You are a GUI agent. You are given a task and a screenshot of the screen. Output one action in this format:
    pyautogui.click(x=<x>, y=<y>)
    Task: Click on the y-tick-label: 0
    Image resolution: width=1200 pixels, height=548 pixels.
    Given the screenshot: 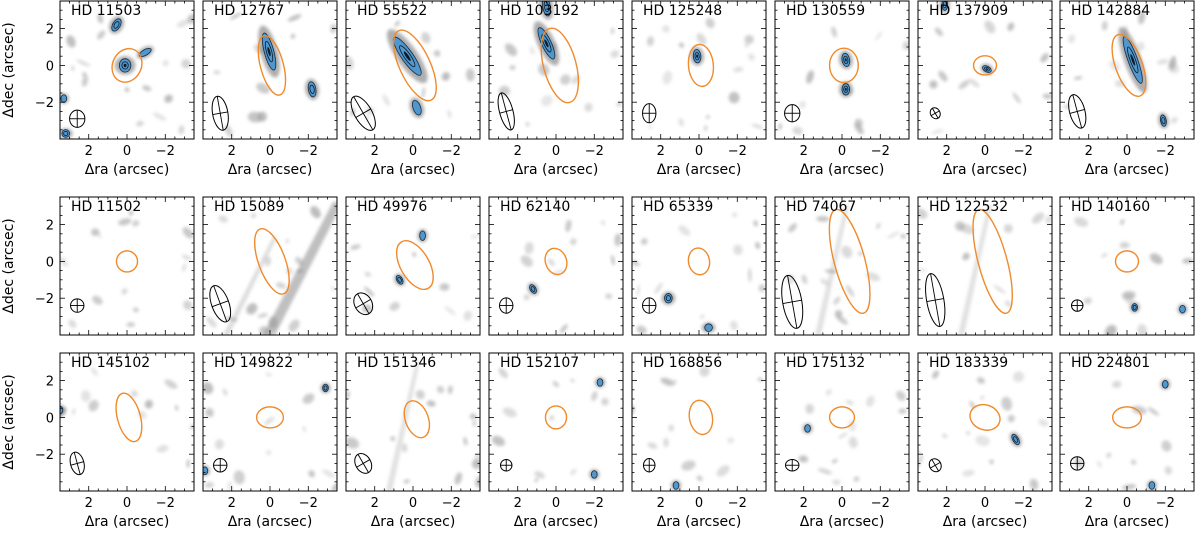 What is the action you would take?
    pyautogui.click(x=50, y=418)
    